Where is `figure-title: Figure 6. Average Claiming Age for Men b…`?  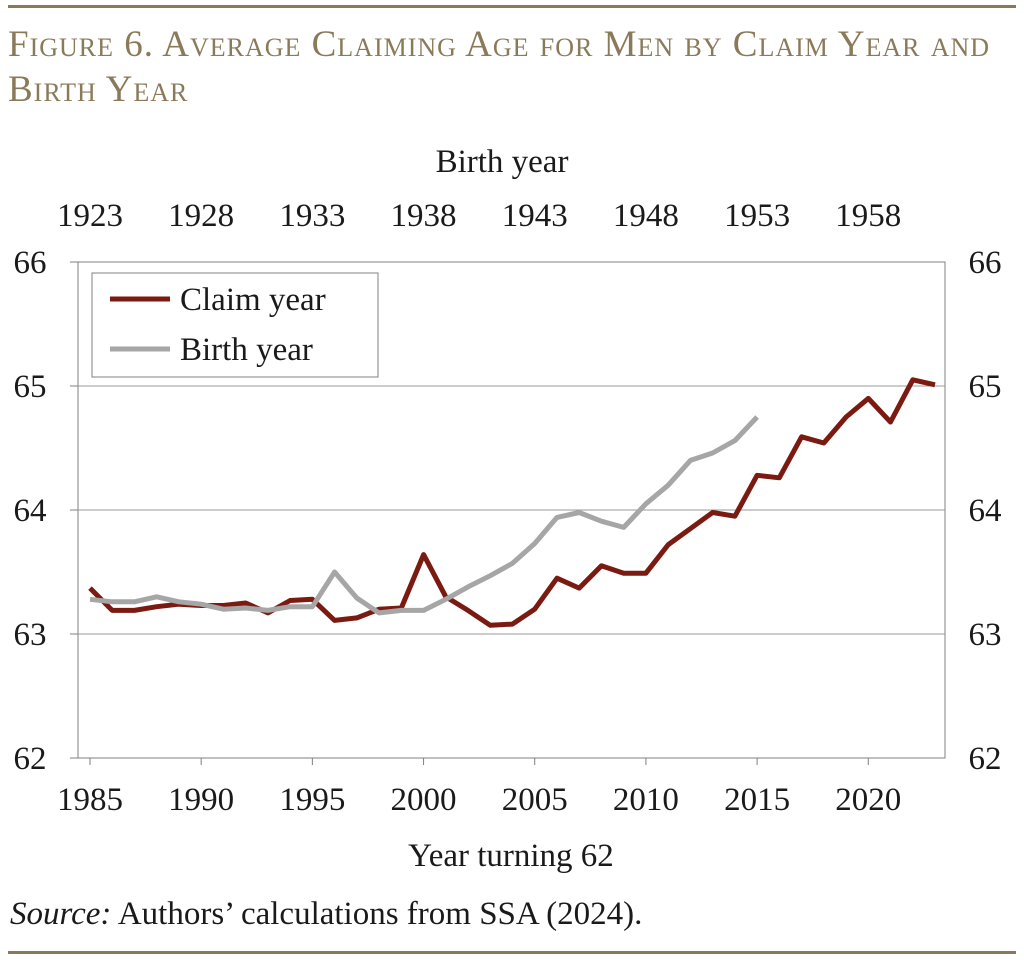
figure-title: Figure 6. Average Claiming Age for Men b… is located at coordinates (499, 67).